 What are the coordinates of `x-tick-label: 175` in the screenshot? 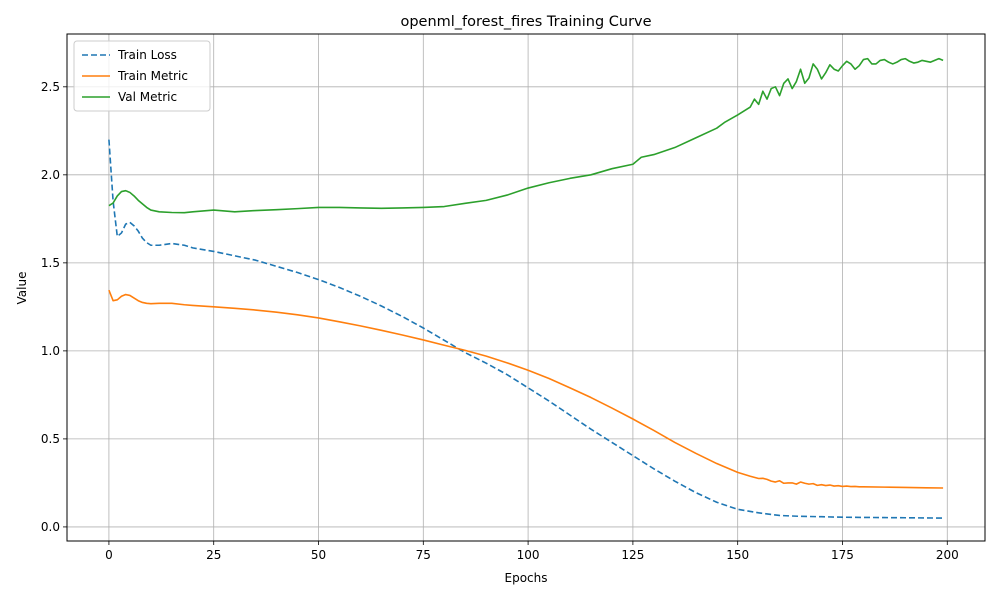 It's located at (842, 555).